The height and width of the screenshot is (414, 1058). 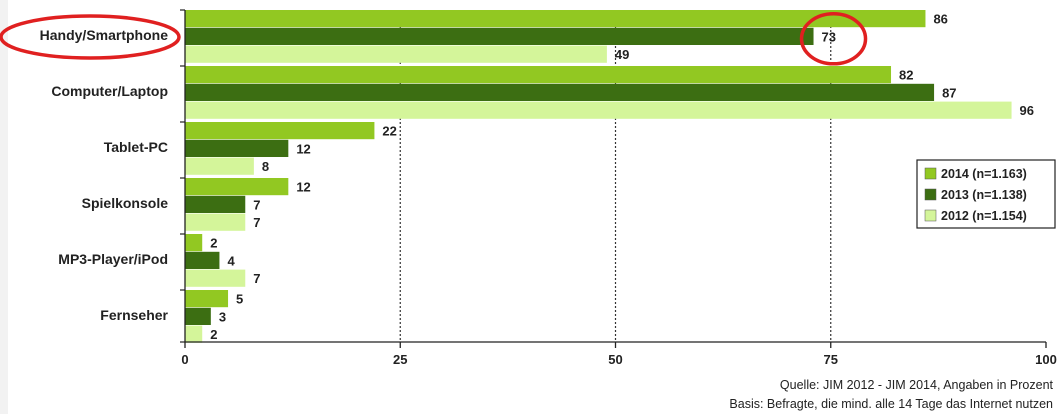 I want to click on value-label: 82, so click(x=906, y=75).